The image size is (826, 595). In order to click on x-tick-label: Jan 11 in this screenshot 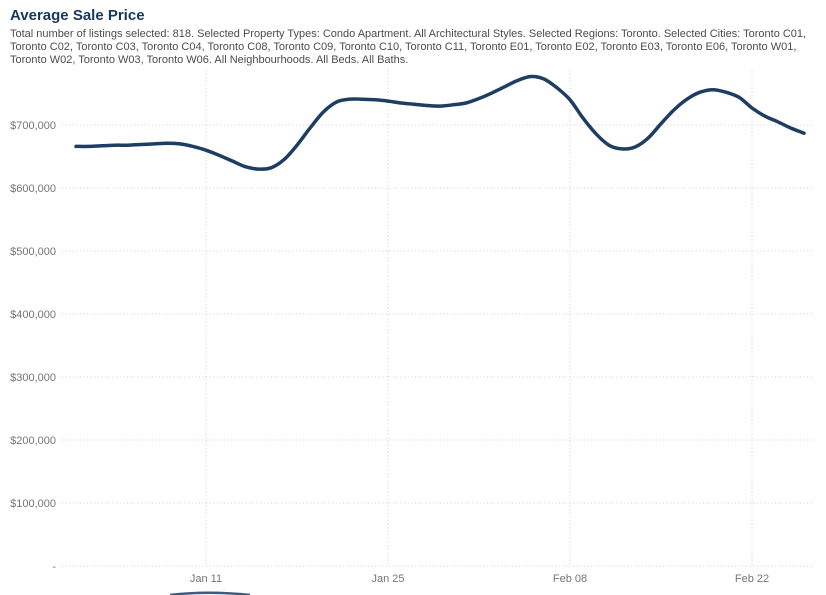, I will do `click(206, 579)`.